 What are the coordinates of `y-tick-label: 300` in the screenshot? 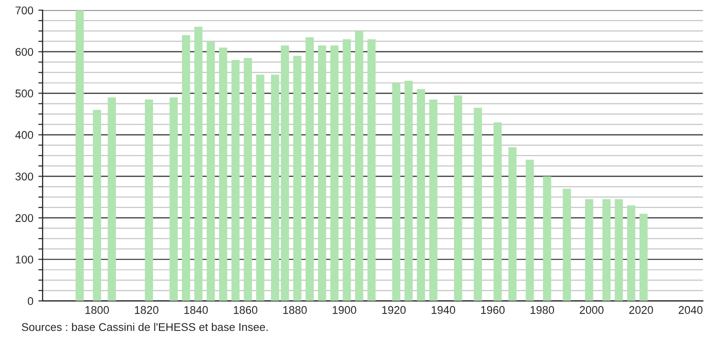 It's located at (24, 176).